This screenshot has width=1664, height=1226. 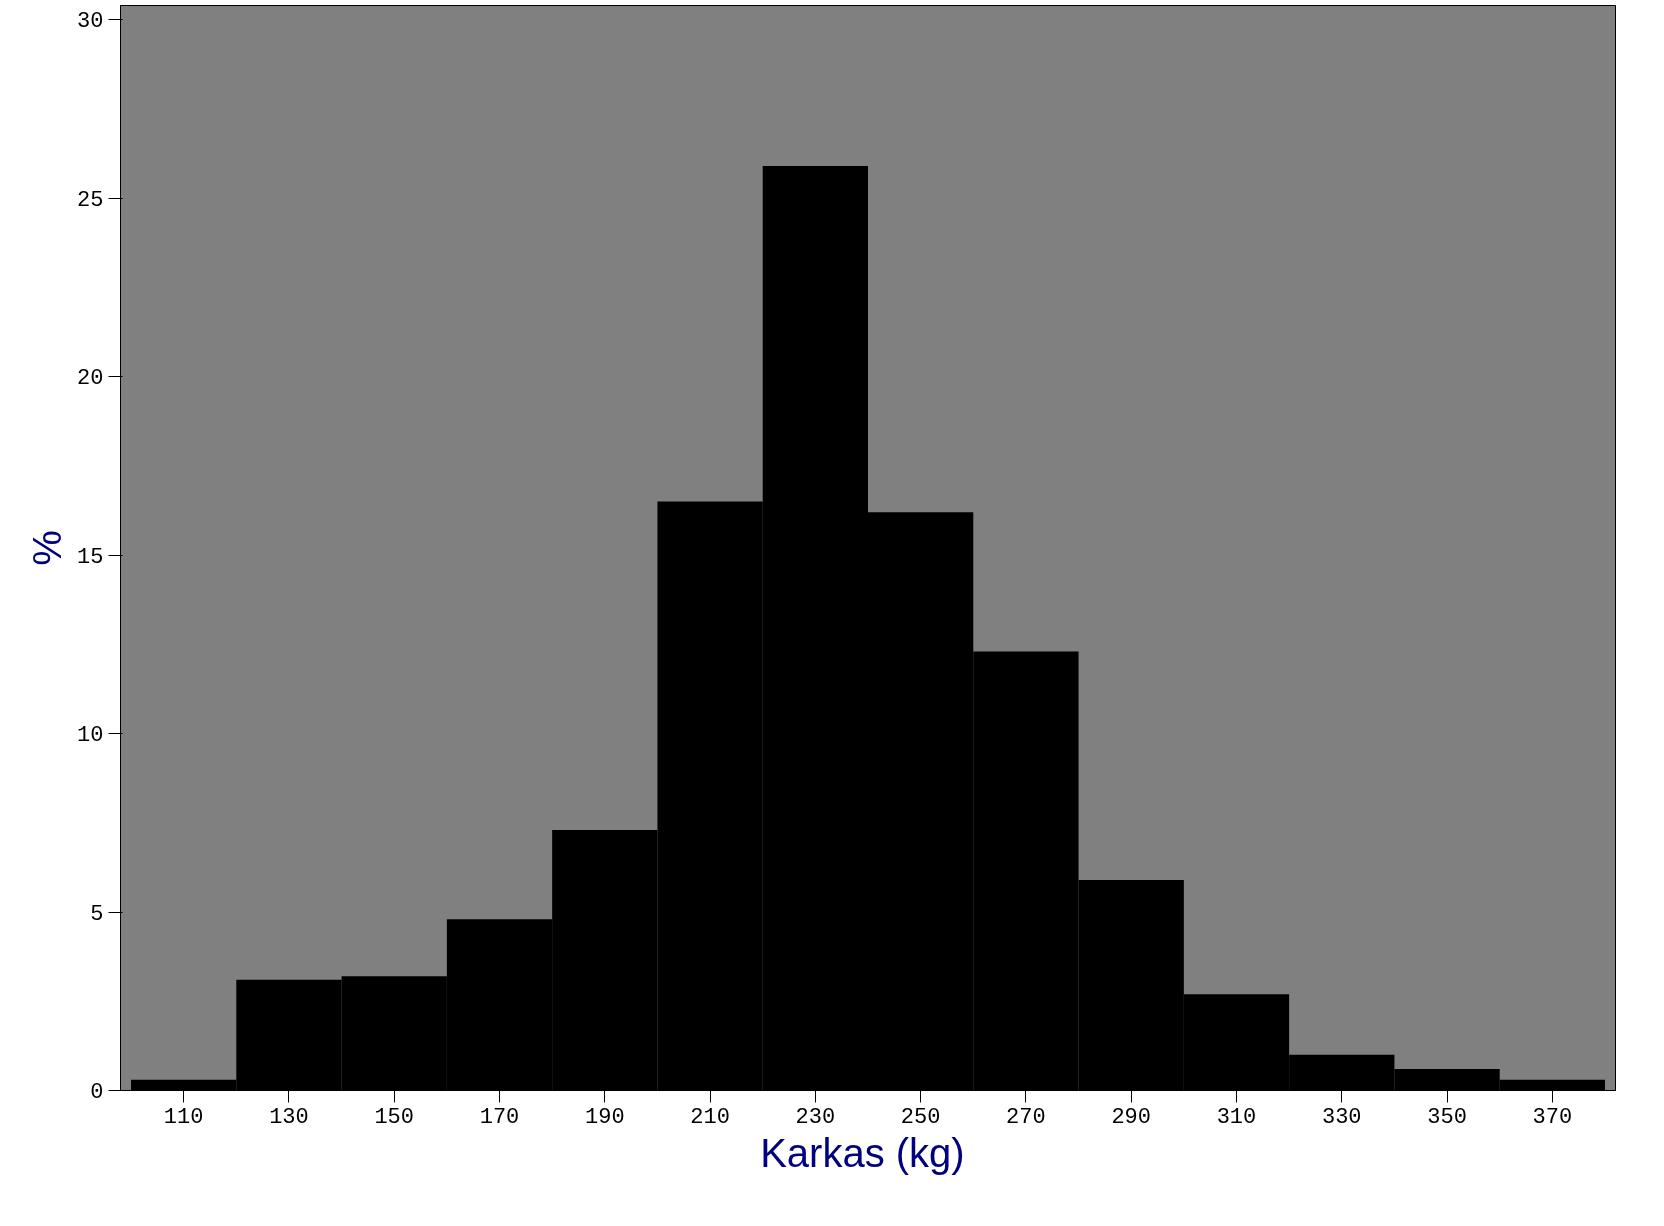 I want to click on x-tick-label: 350, so click(x=1447, y=1117).